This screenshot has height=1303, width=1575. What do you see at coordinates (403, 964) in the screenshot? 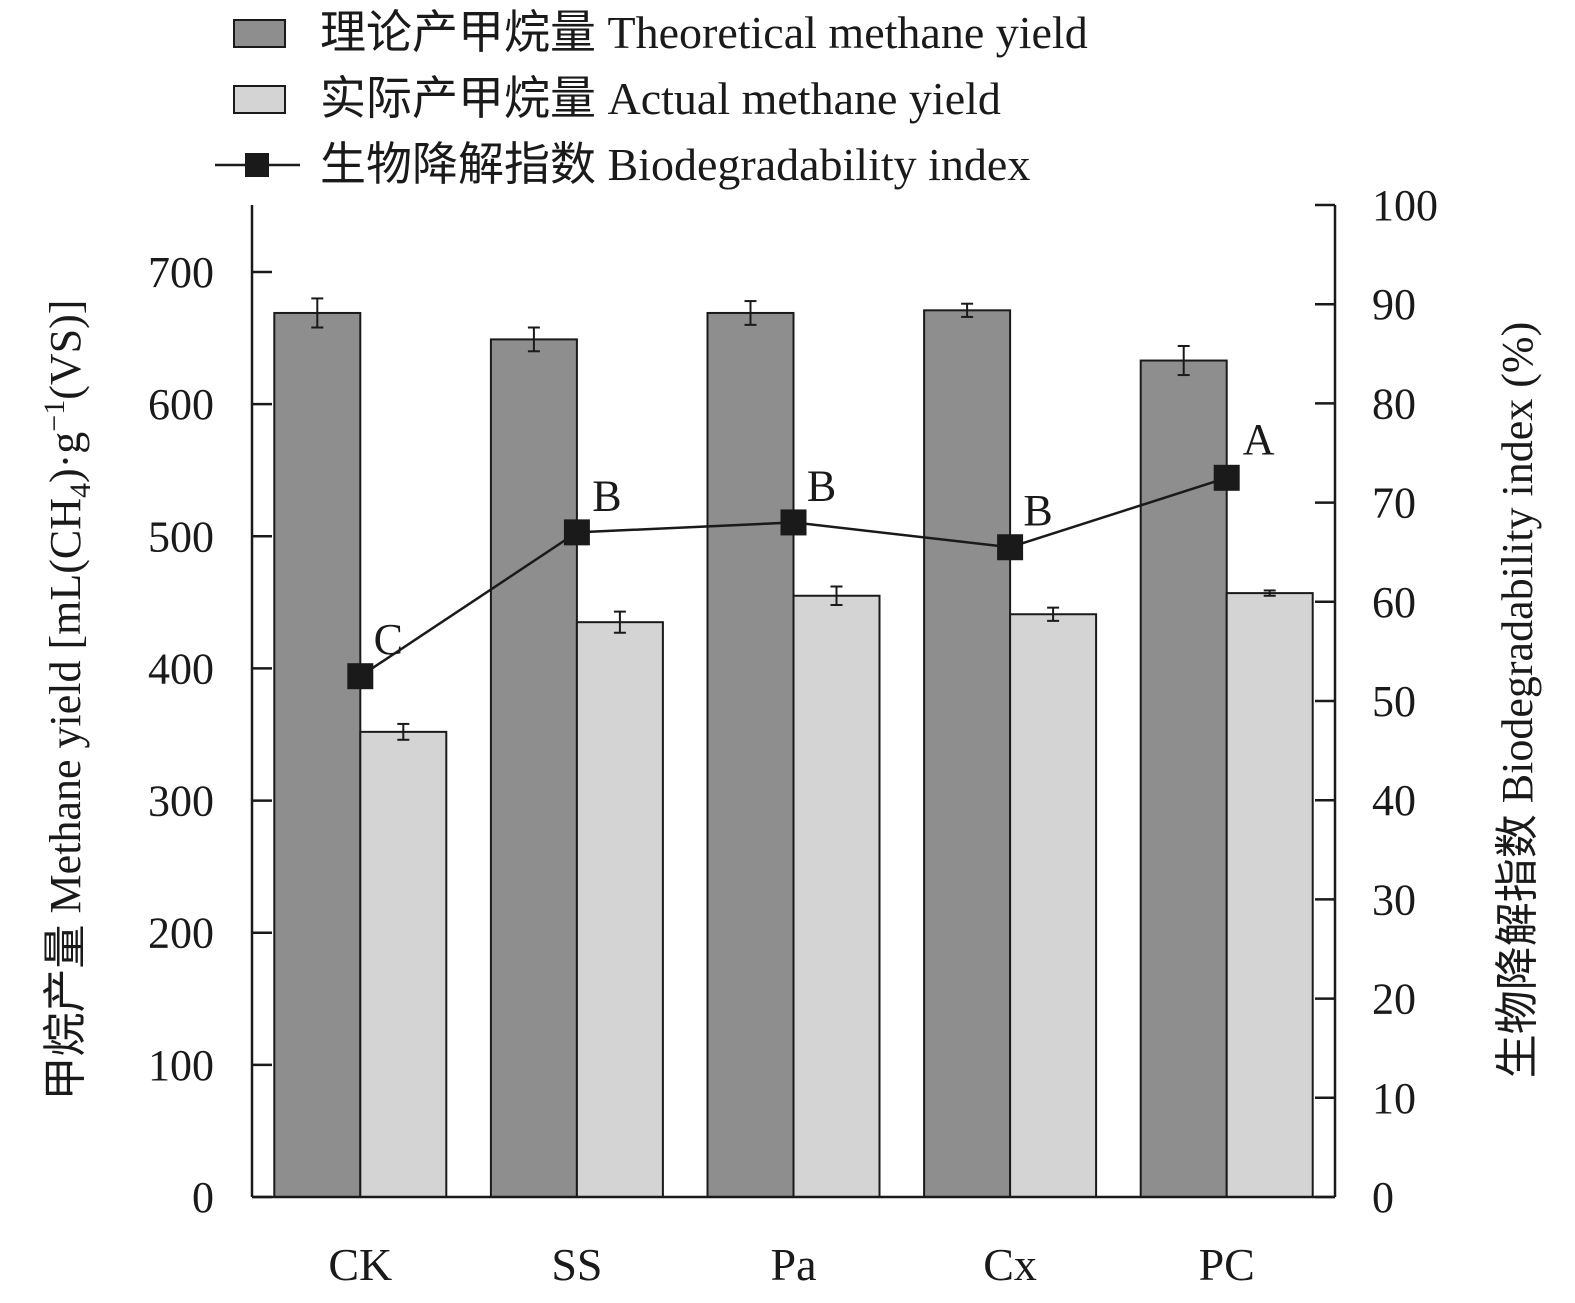
I see `actual-bar-ck` at bounding box center [403, 964].